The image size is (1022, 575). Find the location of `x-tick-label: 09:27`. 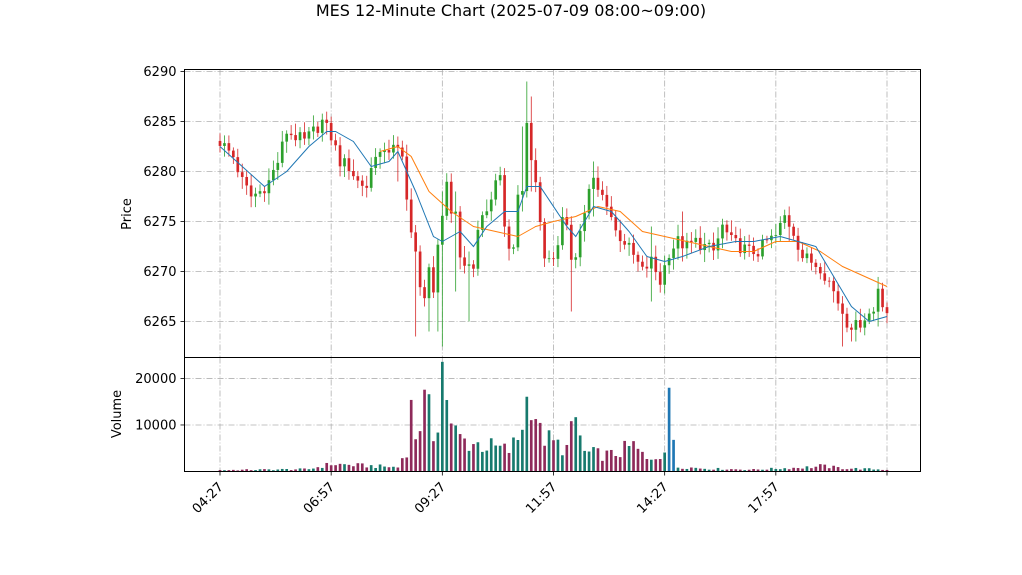

x-tick-label: 09:27 is located at coordinates (430, 498).